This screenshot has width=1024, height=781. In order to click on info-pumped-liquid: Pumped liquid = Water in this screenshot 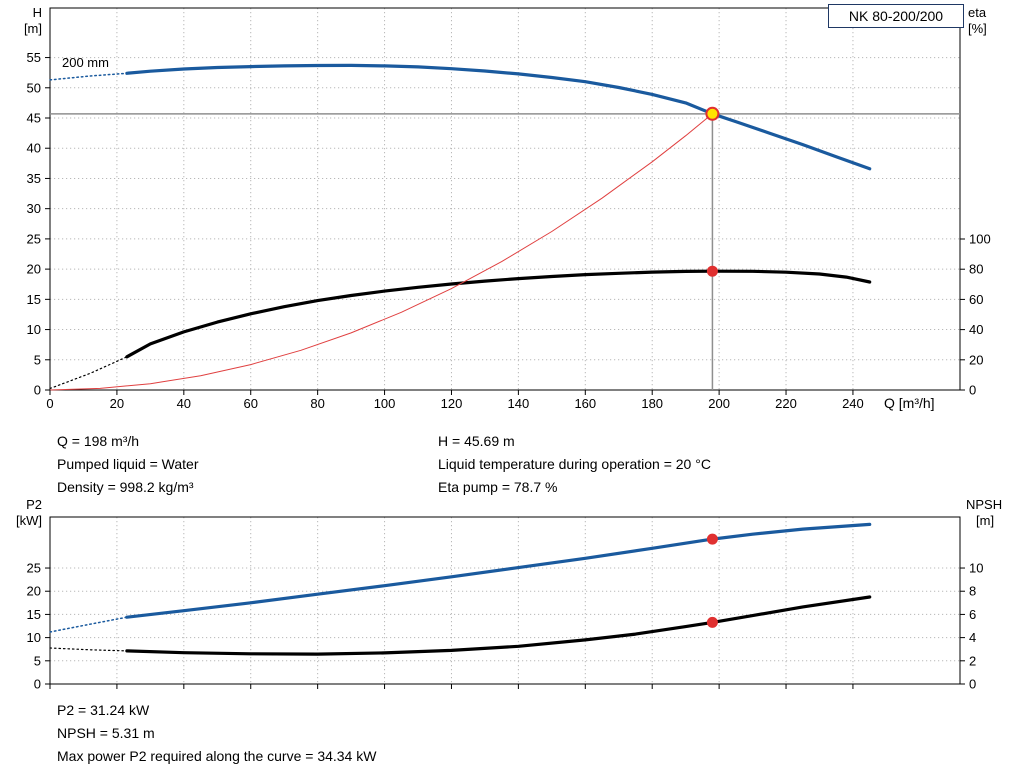, I will do `click(128, 464)`.